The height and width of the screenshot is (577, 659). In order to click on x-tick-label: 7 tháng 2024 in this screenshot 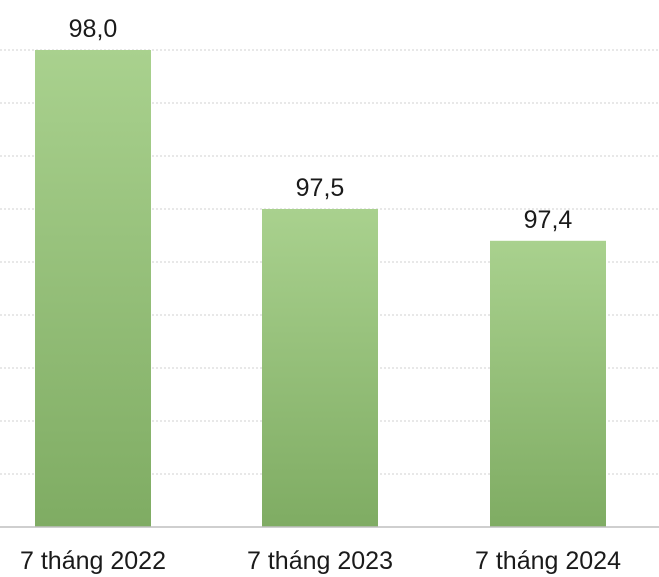, I will do `click(548, 561)`.